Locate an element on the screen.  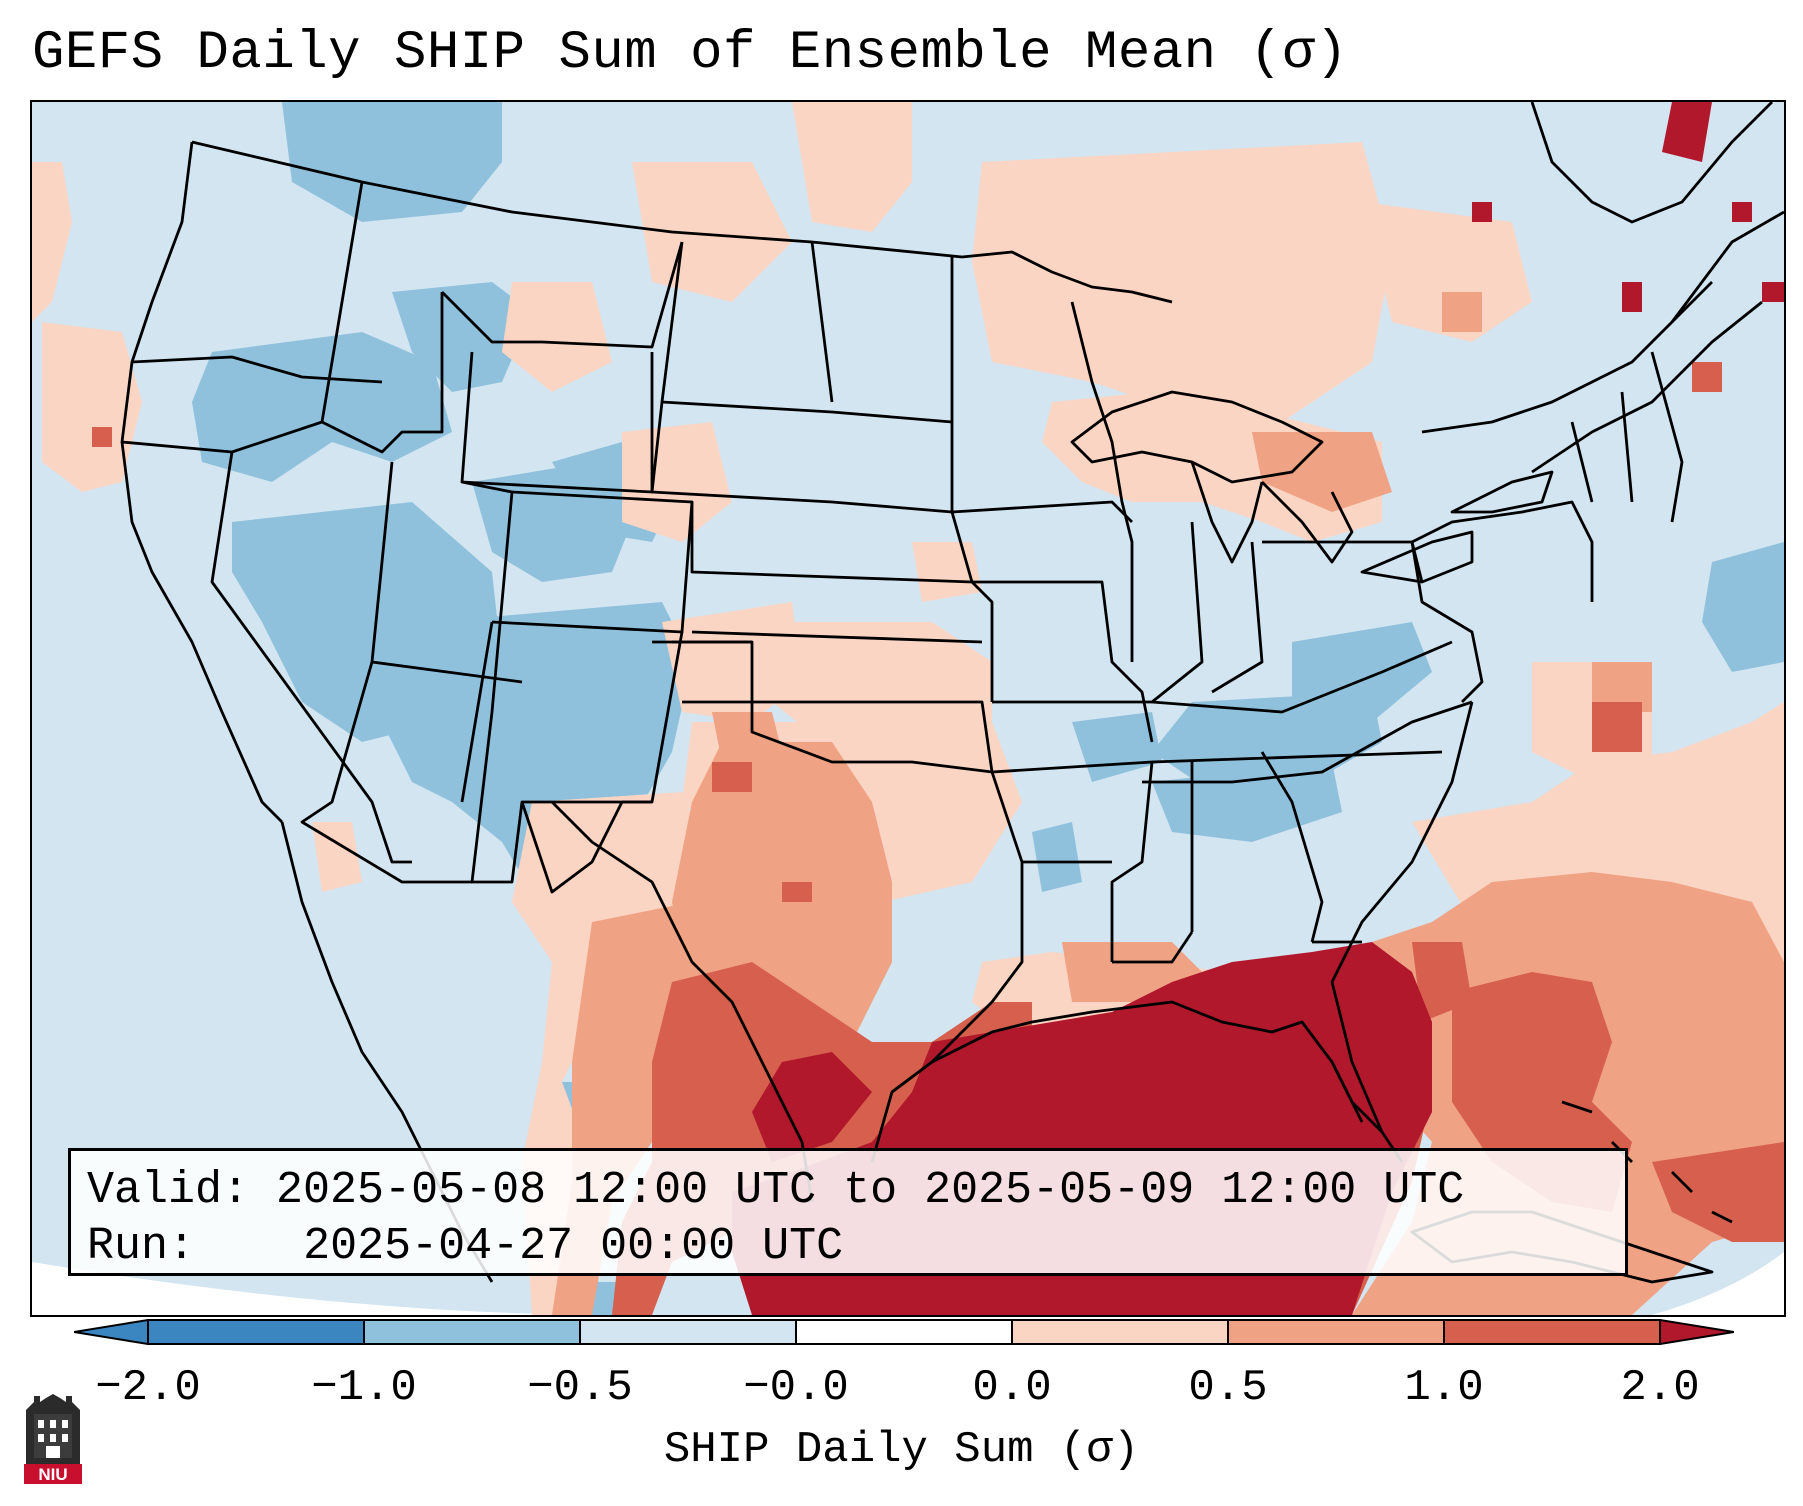
outside-domain-right is located at coordinates (1718, 1283).